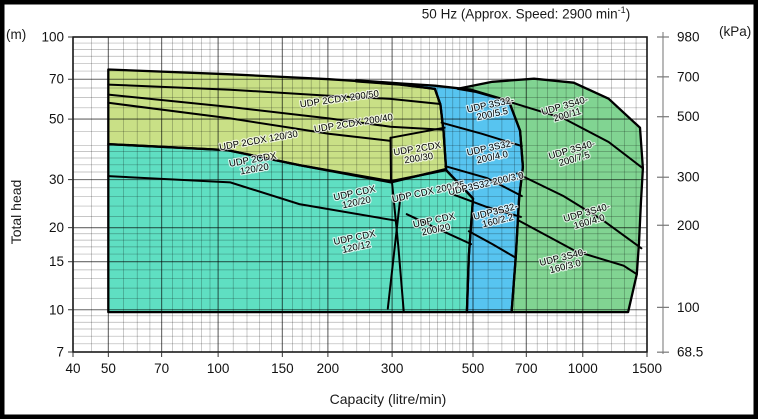 The width and height of the screenshot is (758, 419). What do you see at coordinates (688, 225) in the screenshot?
I see `kpa-axis-tick-label: 200` at bounding box center [688, 225].